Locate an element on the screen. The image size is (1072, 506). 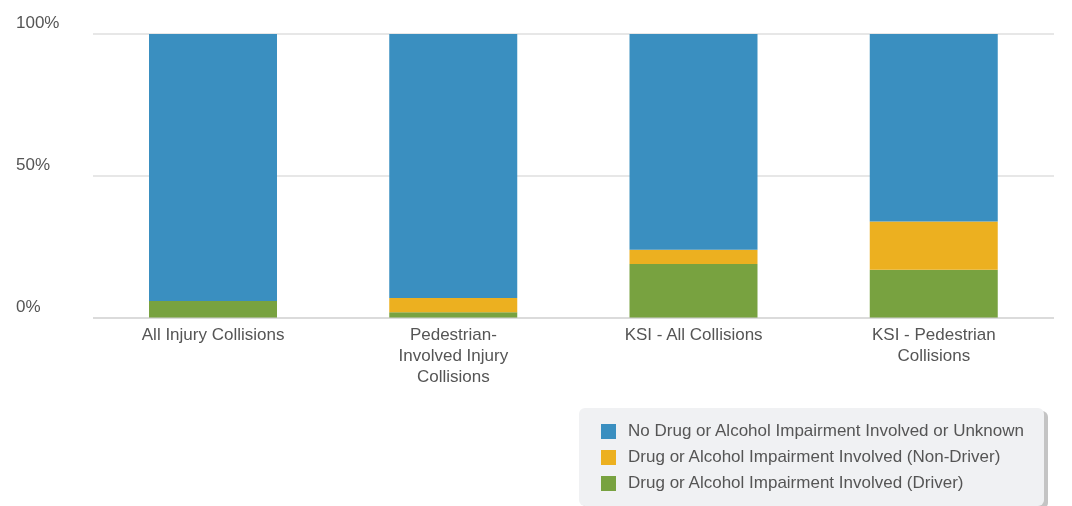
y-tick-label: 0% is located at coordinates (28, 306).